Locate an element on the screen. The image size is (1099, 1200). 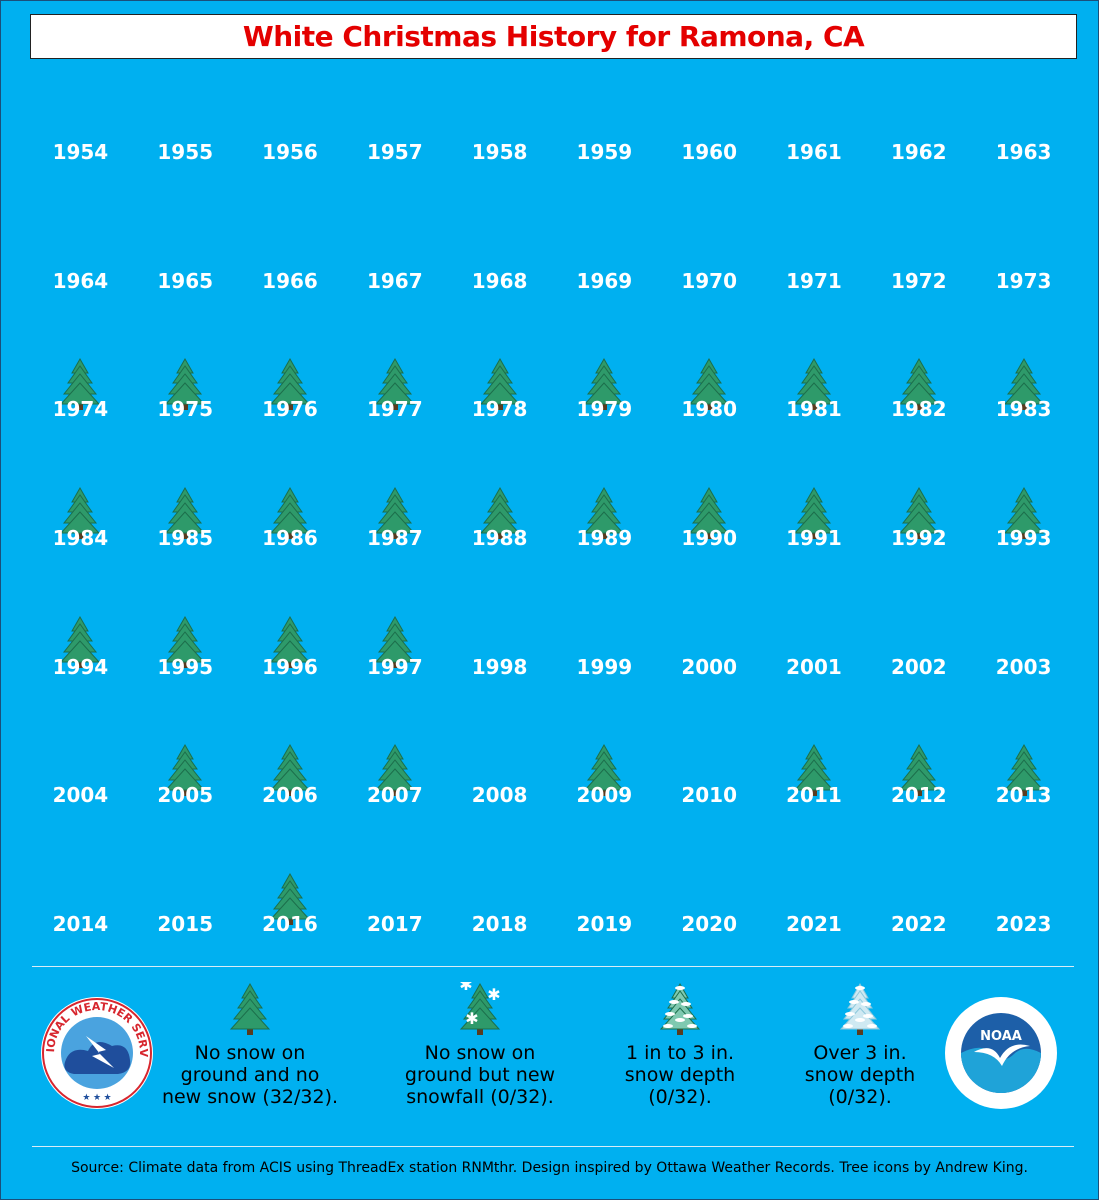
year-label-2007: 2007 is located at coordinates (394, 795).